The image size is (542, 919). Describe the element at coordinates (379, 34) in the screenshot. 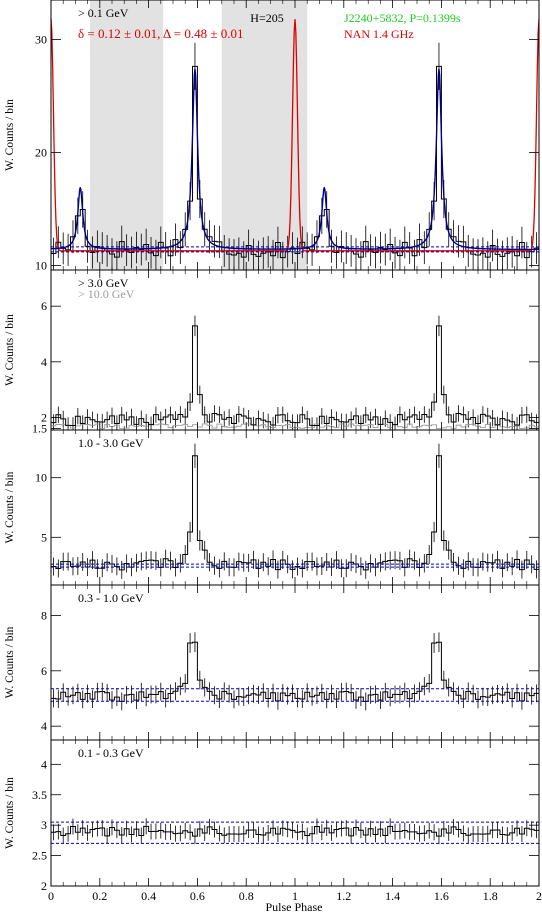

I see `radio-band-label: NAN 1.4 GHz` at that location.